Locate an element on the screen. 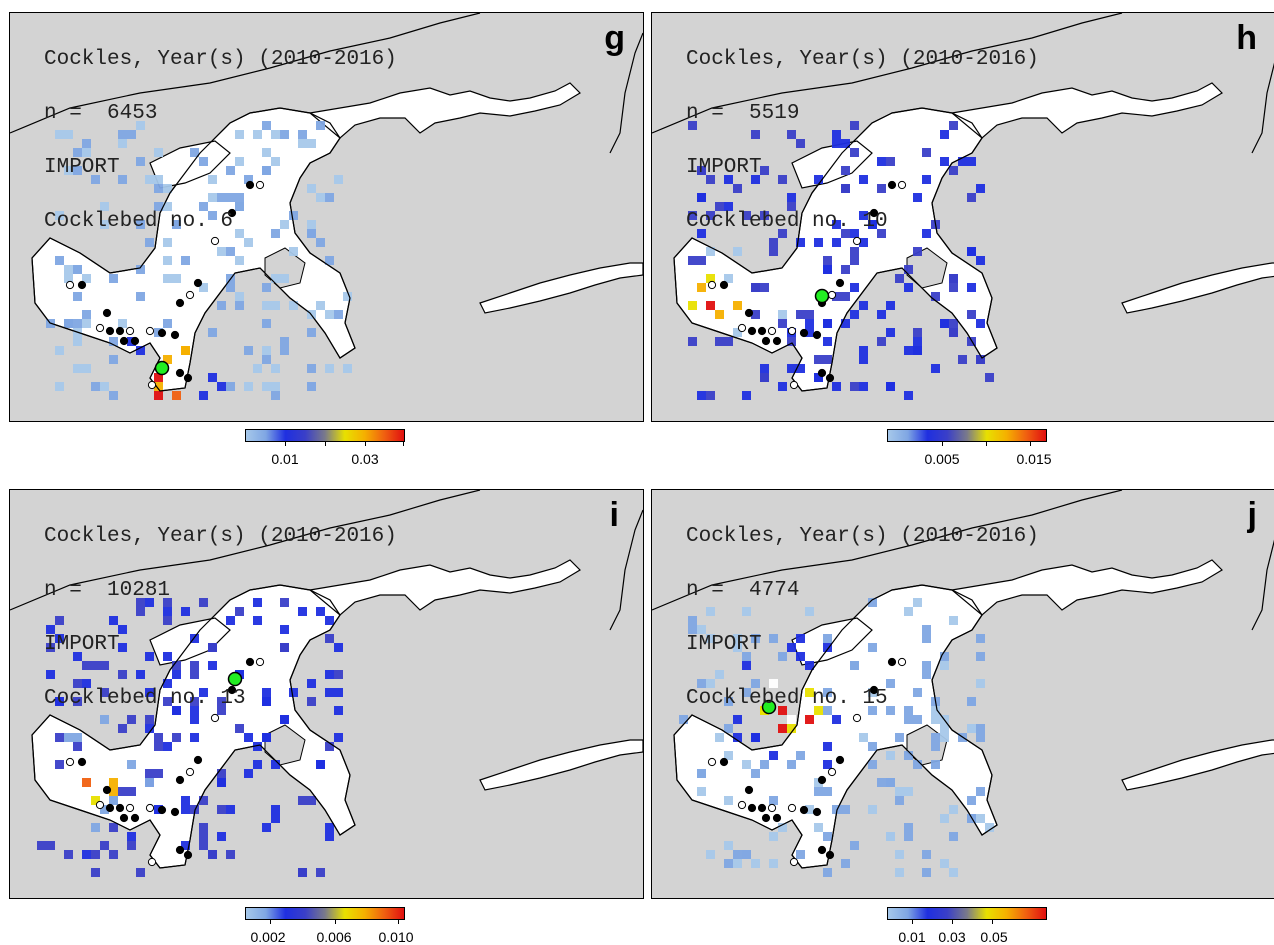 The height and width of the screenshot is (945, 1274). cocklebed-source-marker is located at coordinates (822, 296).